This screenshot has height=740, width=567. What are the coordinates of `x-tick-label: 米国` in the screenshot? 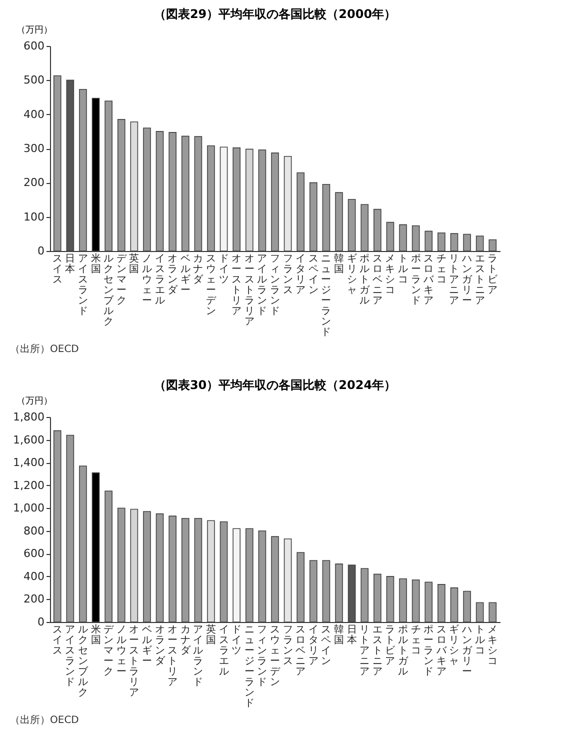 It's located at (95, 263).